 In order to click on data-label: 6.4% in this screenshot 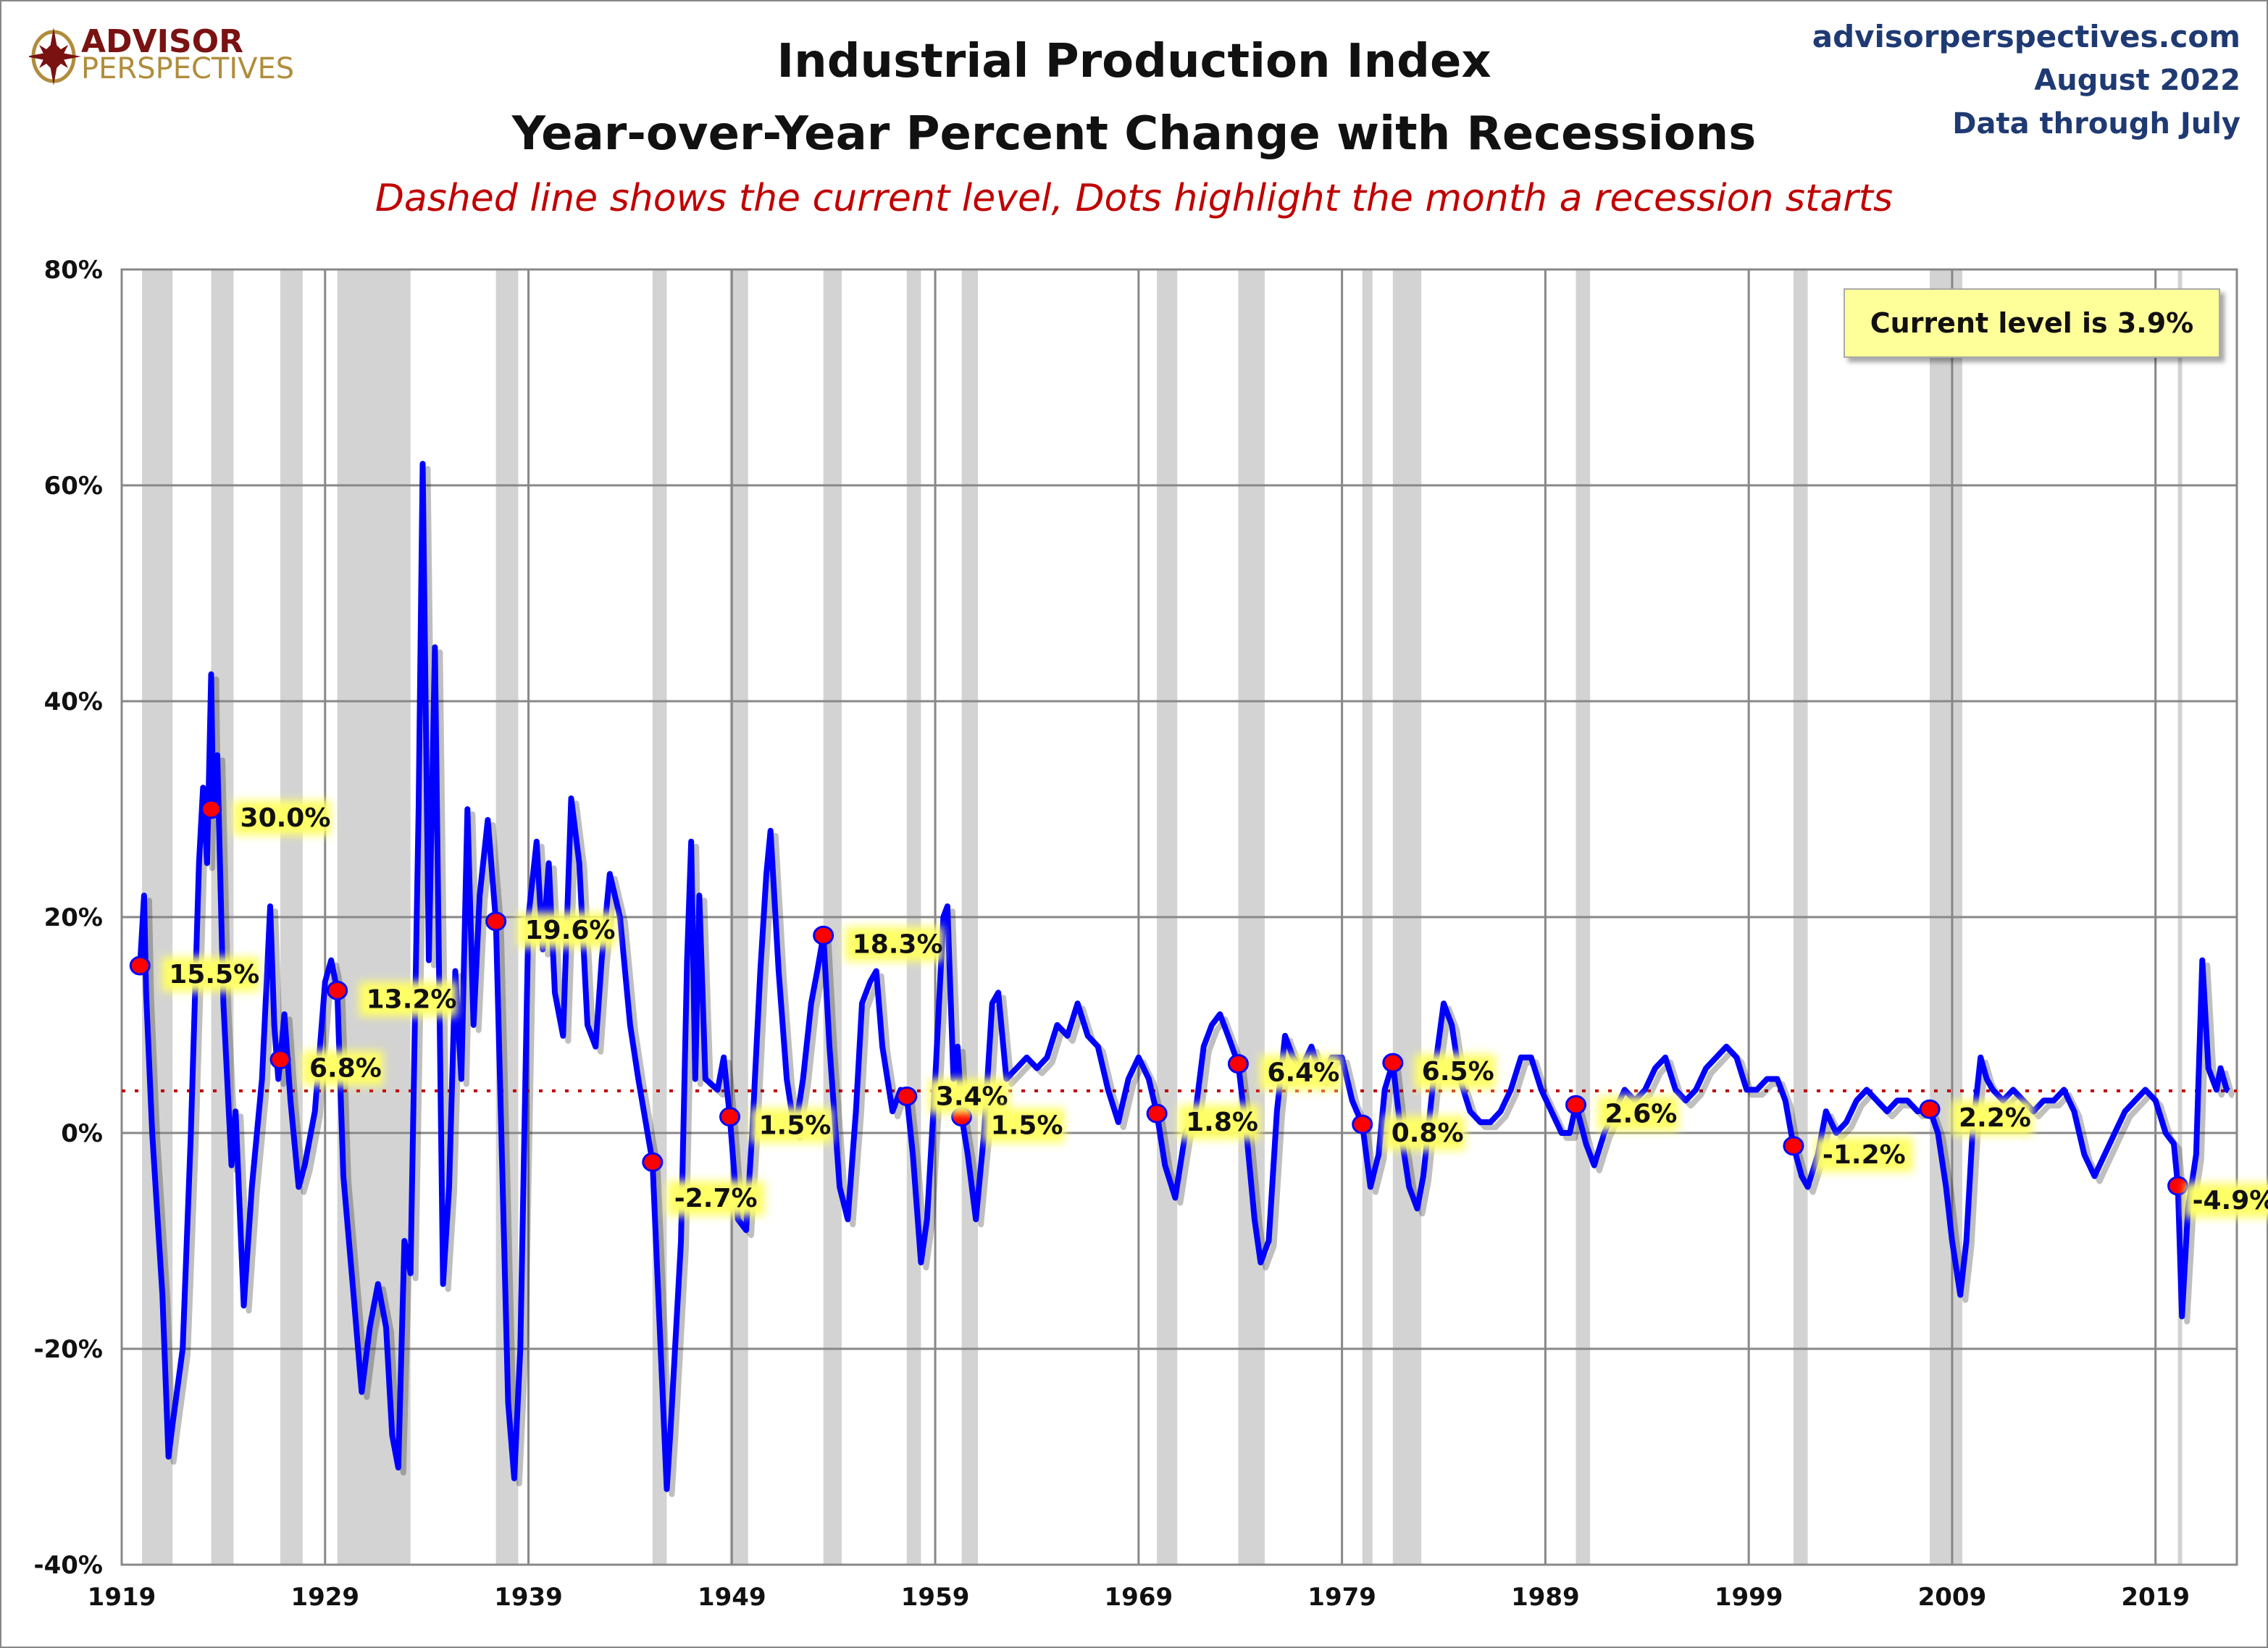, I will do `click(1303, 1073)`.